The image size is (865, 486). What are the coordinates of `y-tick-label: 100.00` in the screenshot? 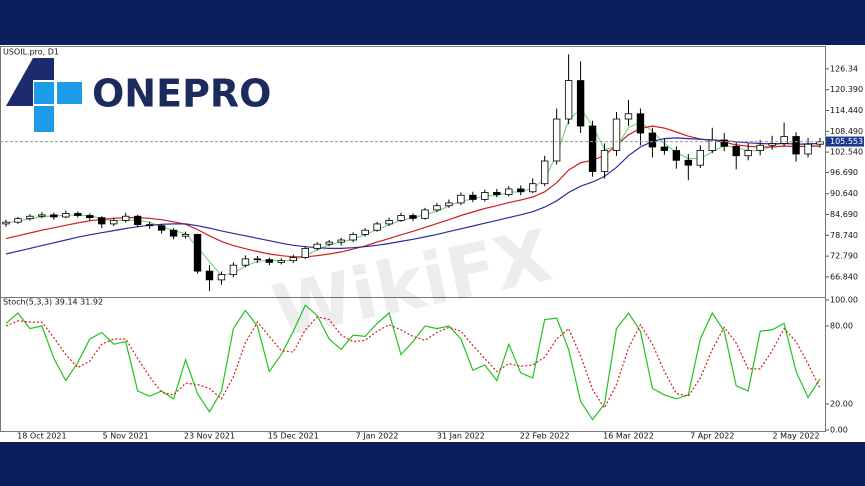 It's located at (844, 300).